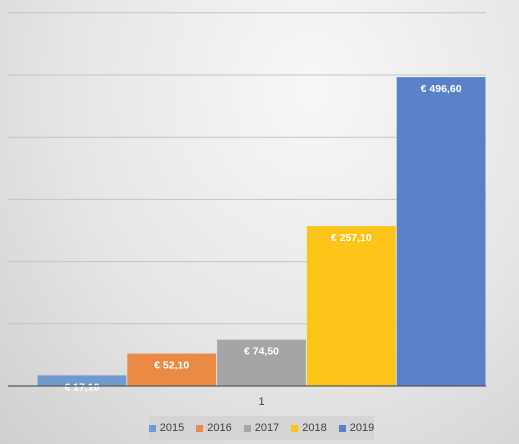  I want to click on legend-label: 2016, so click(219, 428).